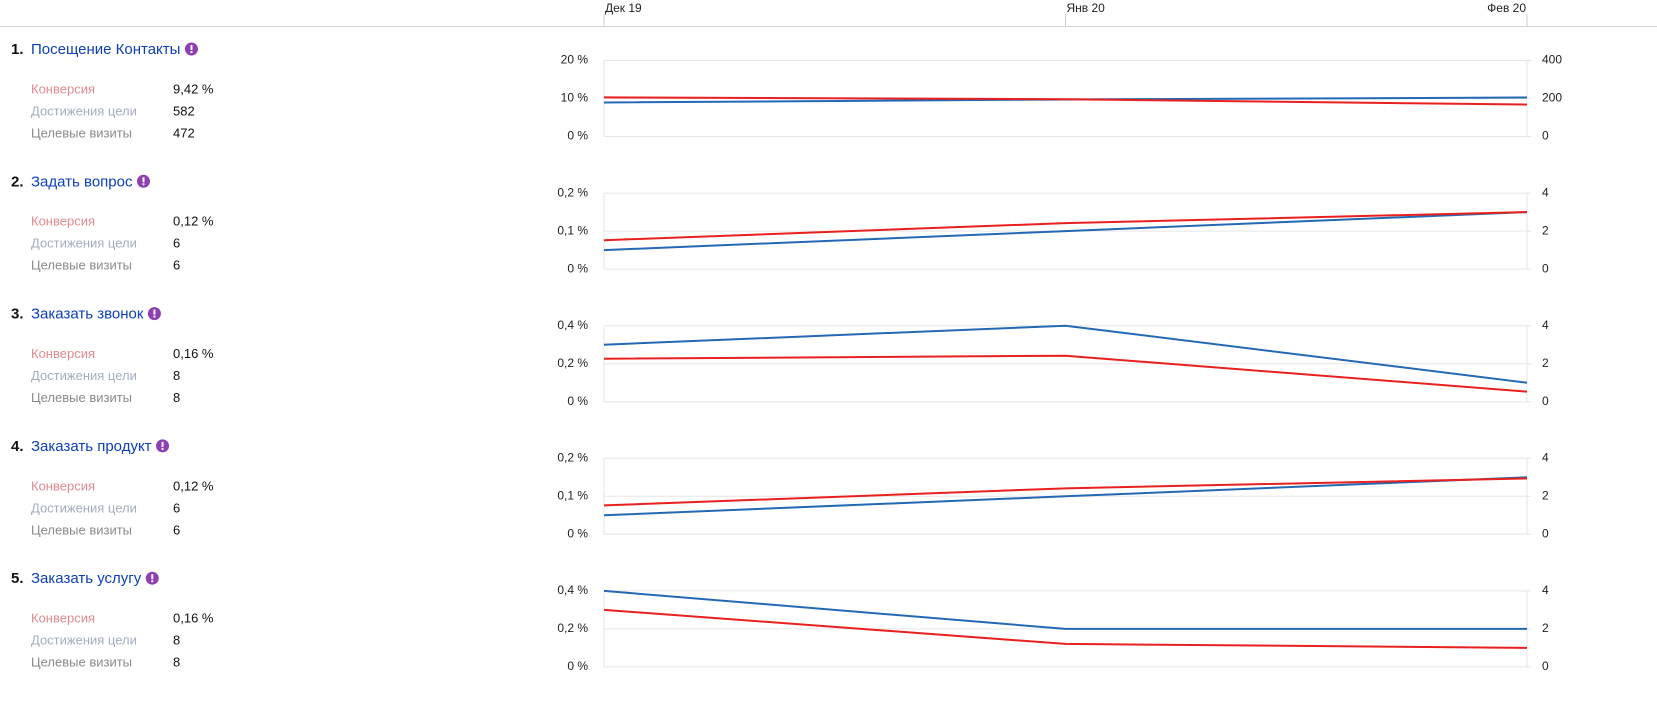 This screenshot has height=724, width=1657. What do you see at coordinates (184, 110) in the screenshot?
I see `metric-value: 582` at bounding box center [184, 110].